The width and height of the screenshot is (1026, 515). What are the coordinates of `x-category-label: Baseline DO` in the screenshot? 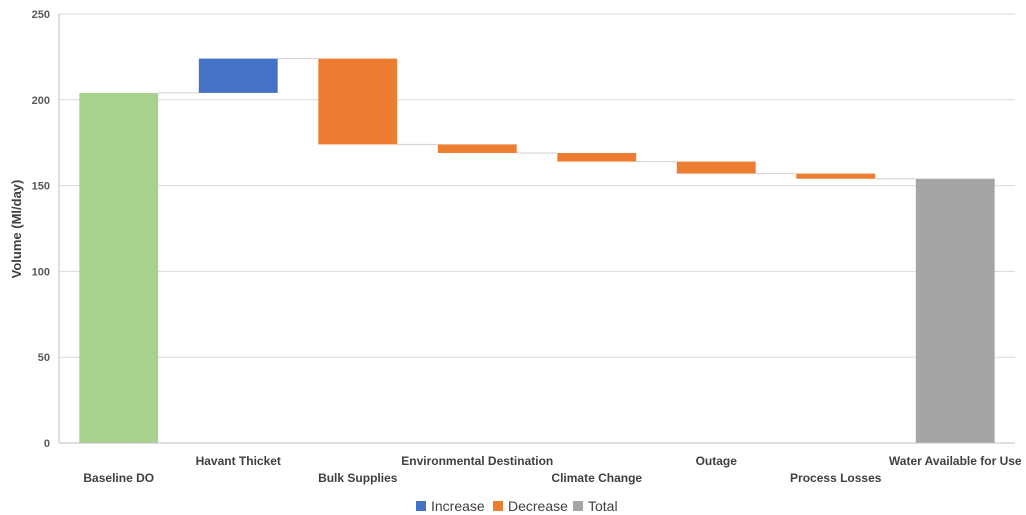 It's located at (118, 478).